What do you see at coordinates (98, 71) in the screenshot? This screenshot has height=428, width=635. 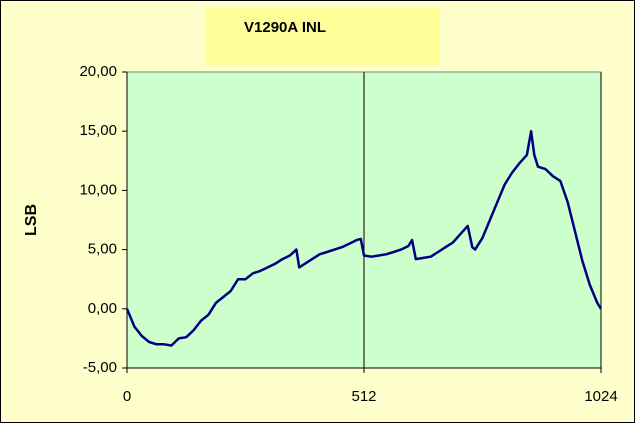 I see `y-tick-label: 20,00` at bounding box center [98, 71].